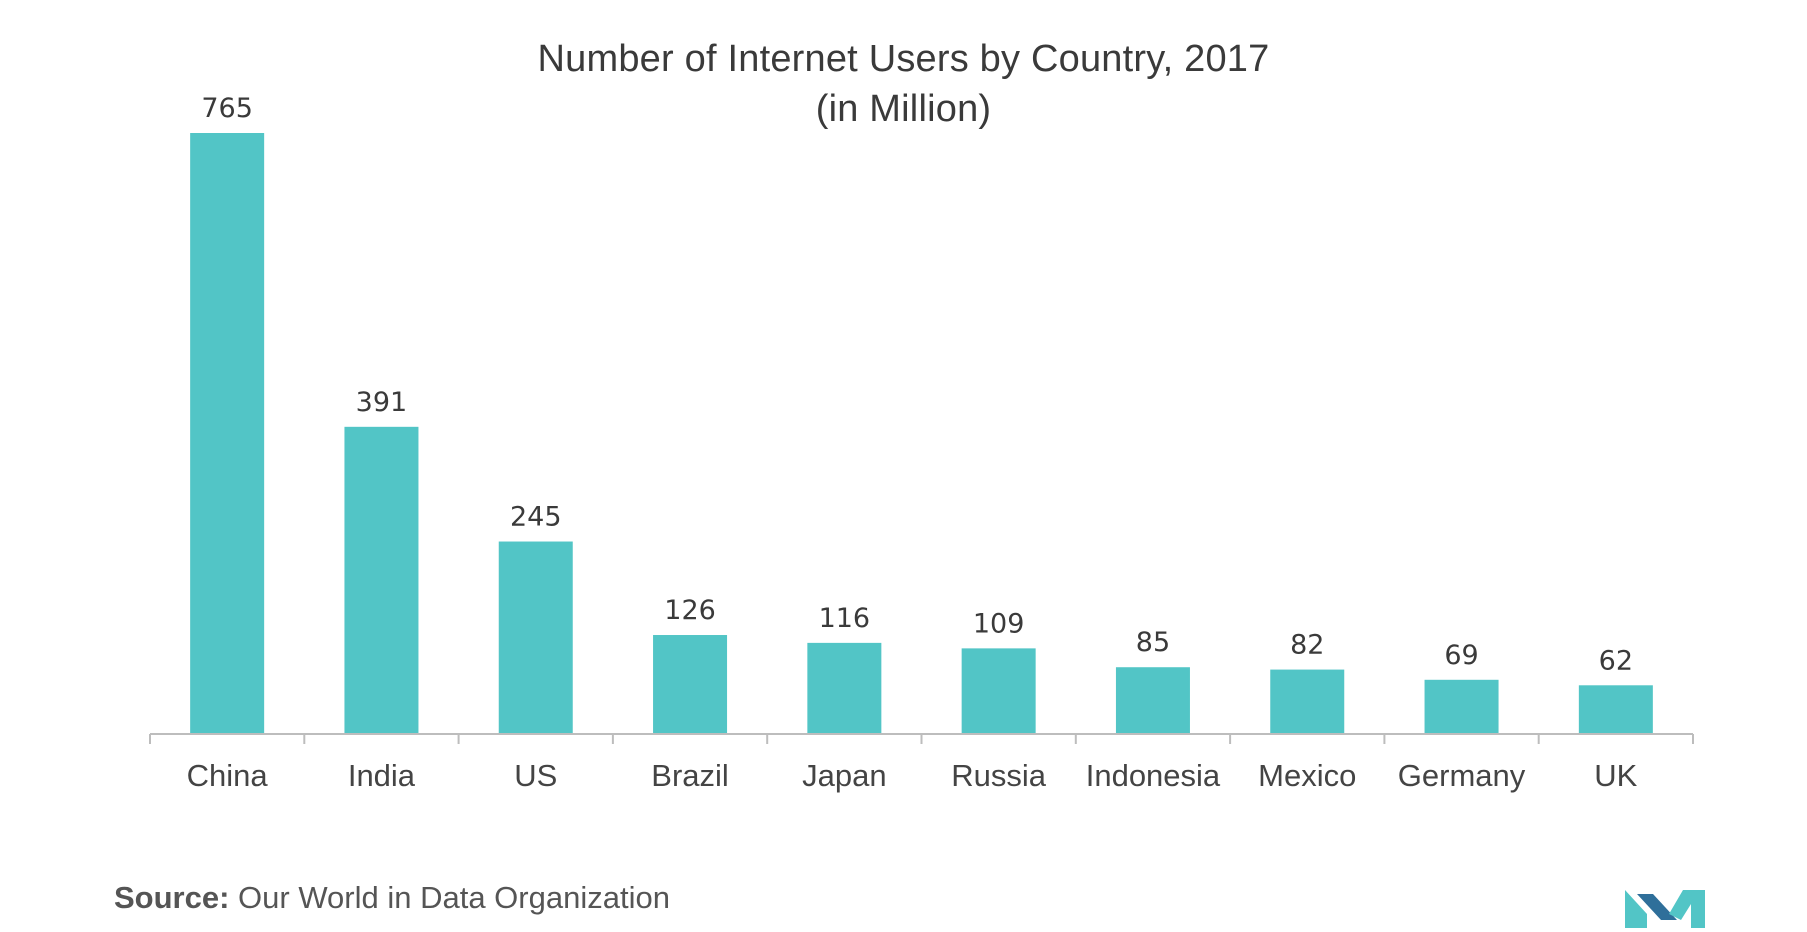 The image size is (1807, 932). Describe the element at coordinates (172, 897) in the screenshot. I see `source-label: Source:` at that location.